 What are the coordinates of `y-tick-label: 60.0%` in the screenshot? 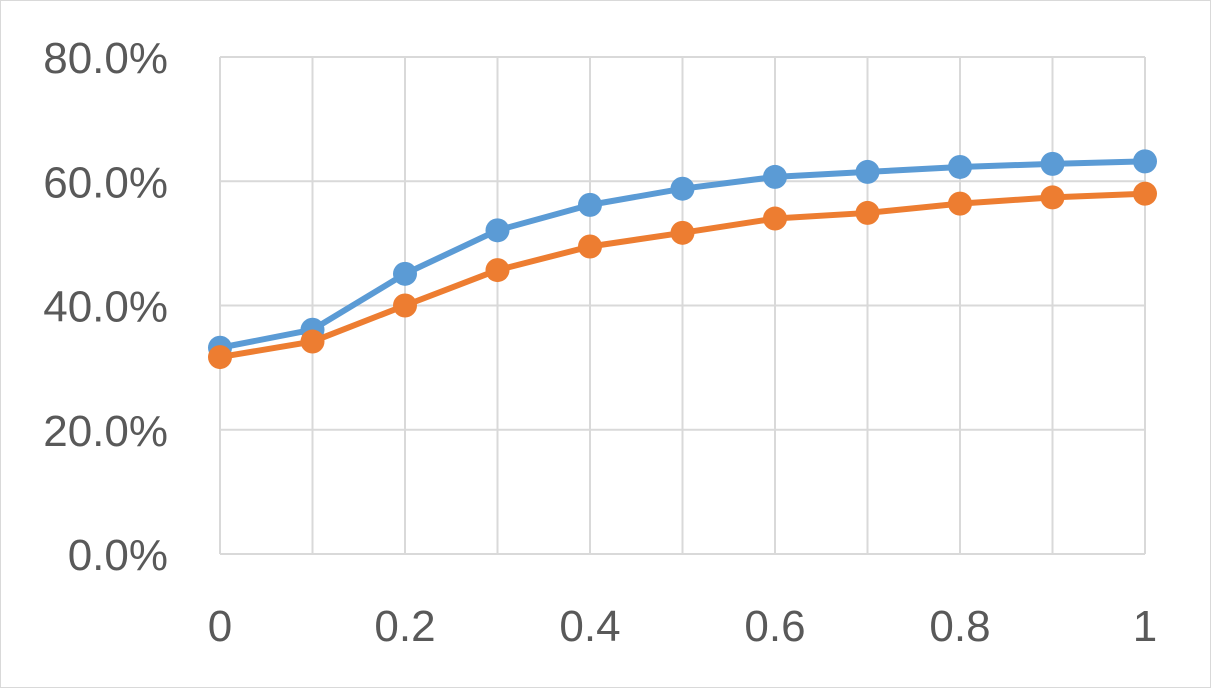 It's located at (105, 182).